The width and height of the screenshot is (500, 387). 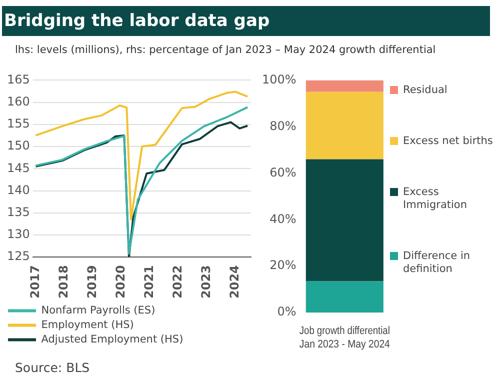 What do you see at coordinates (283, 125) in the screenshot?
I see `y-tick-label: 80%` at bounding box center [283, 125].